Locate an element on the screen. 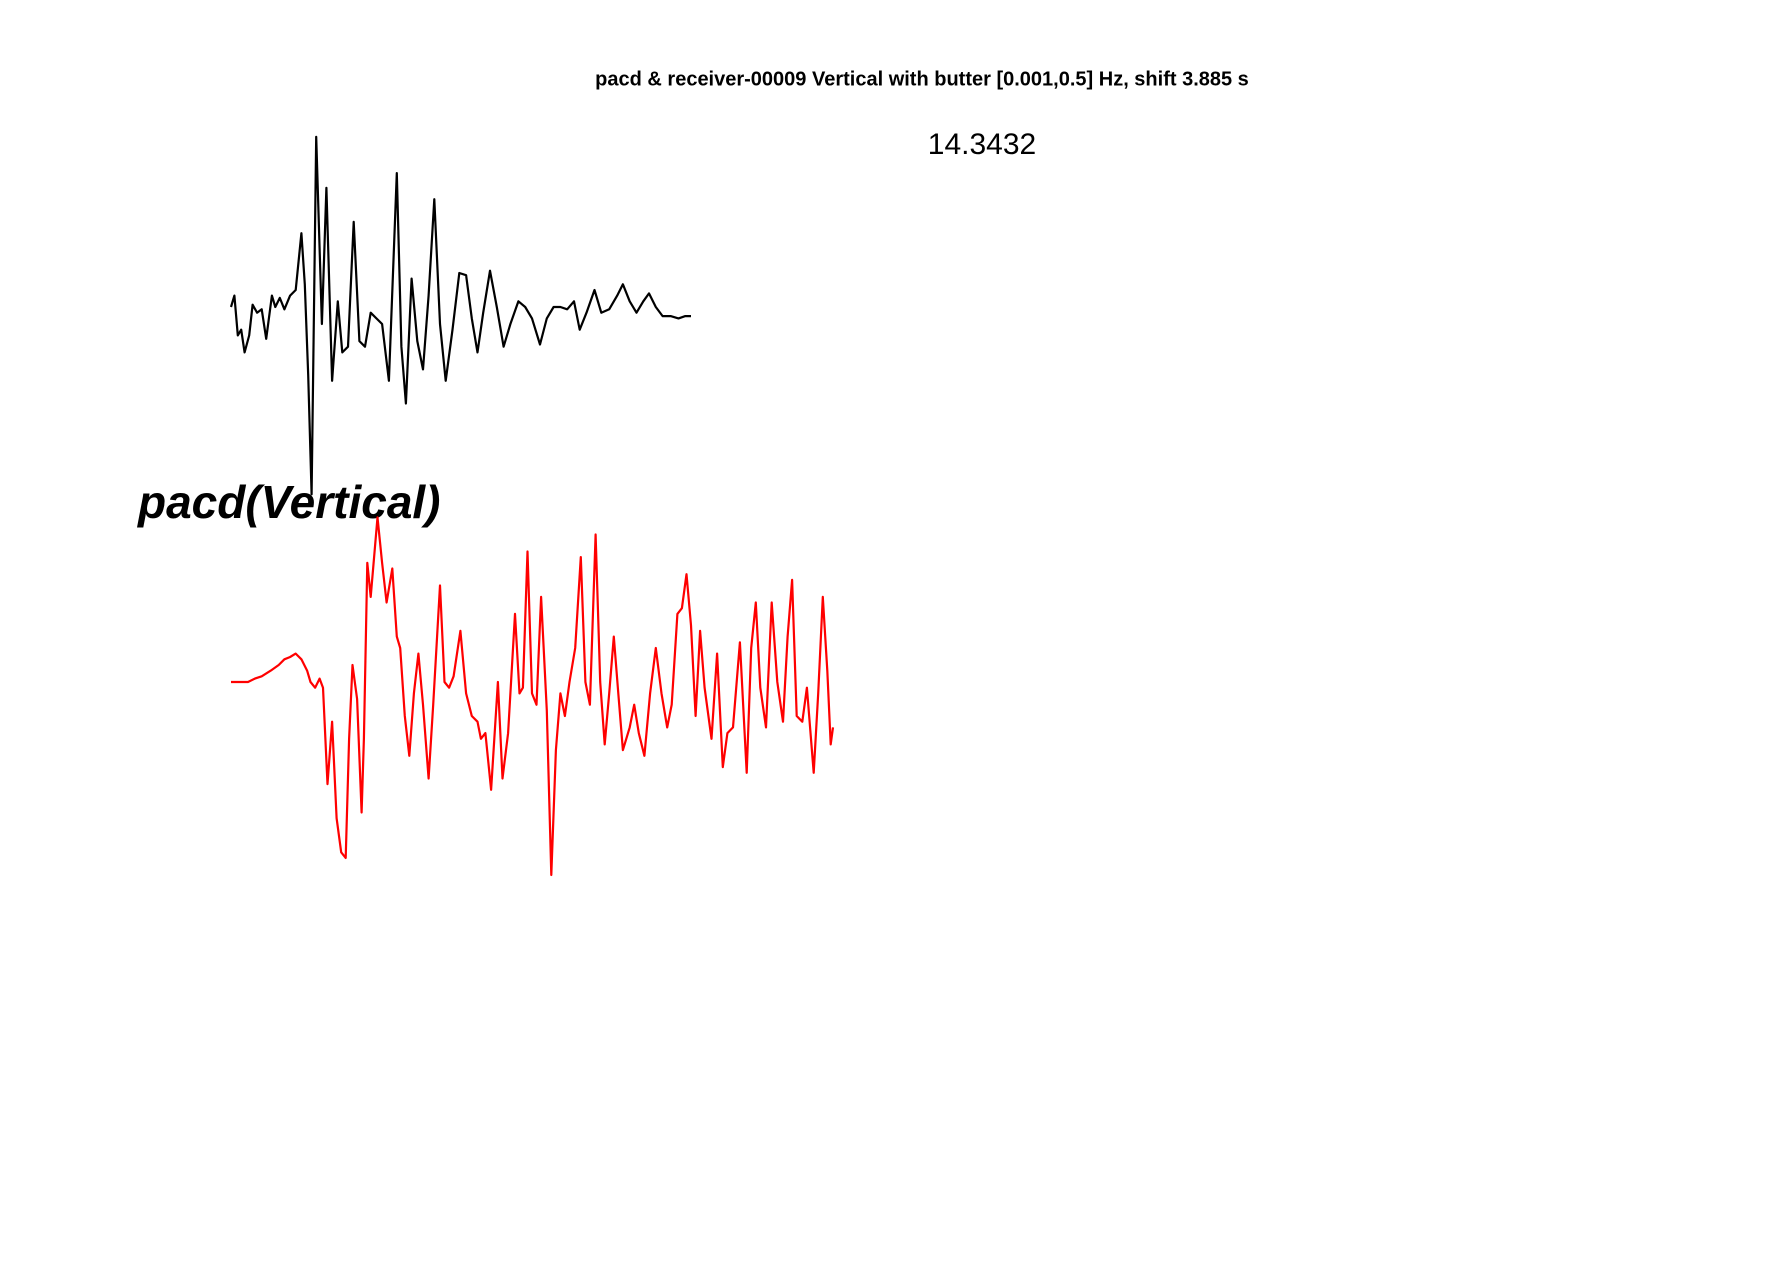  trace-label: pacd(Vertical) is located at coordinates (288, 502).